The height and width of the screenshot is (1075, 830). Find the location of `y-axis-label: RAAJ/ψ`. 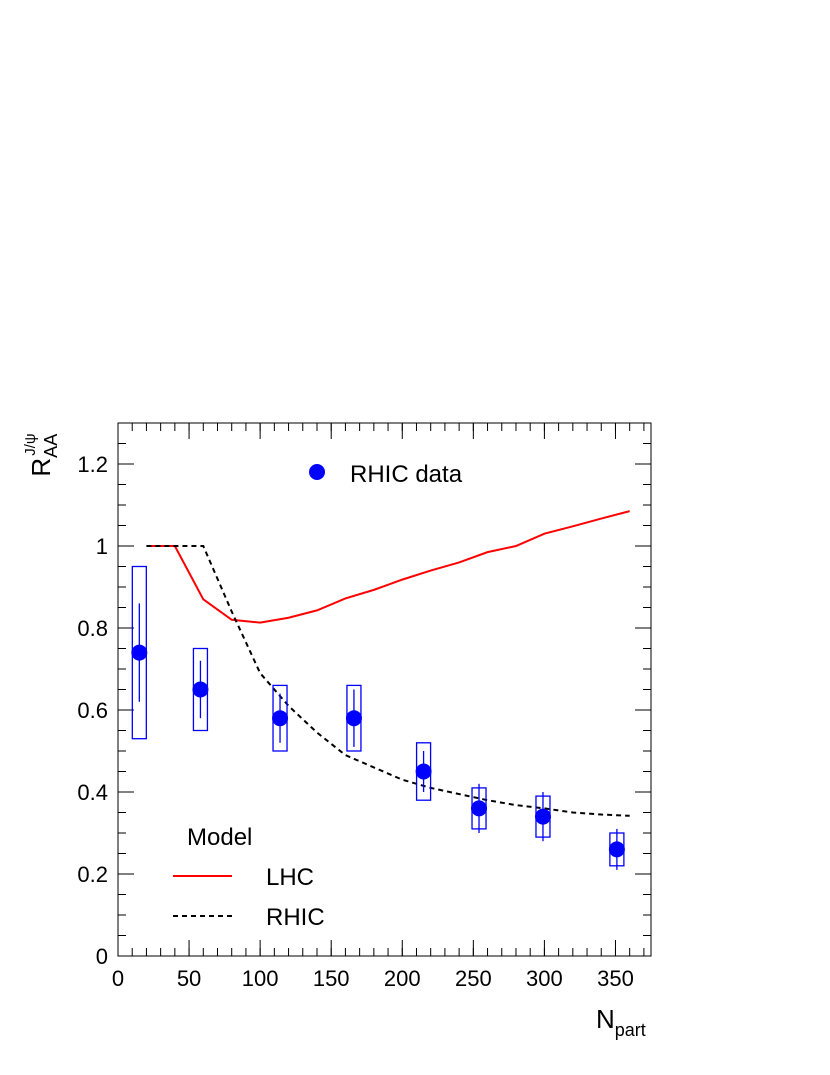

y-axis-label: RAAJ/ψ is located at coordinates (41, 454).